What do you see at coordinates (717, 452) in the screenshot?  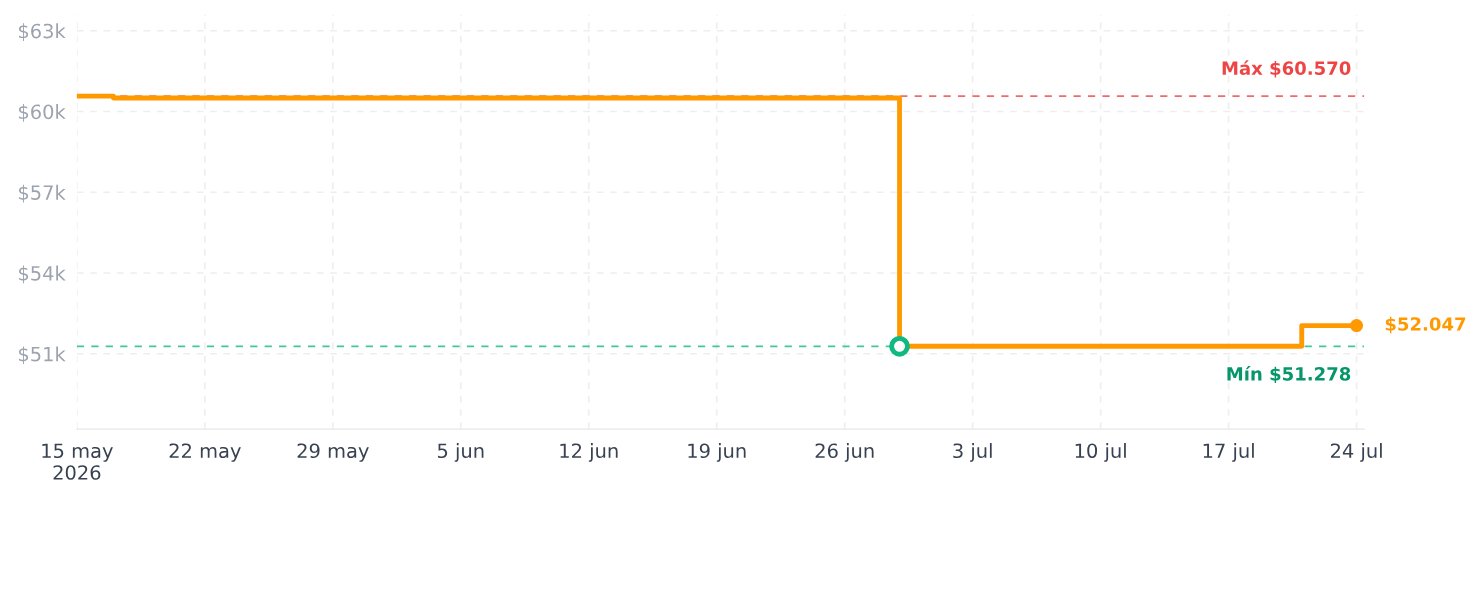 I see `x-tick-label: 19 jun` at bounding box center [717, 452].